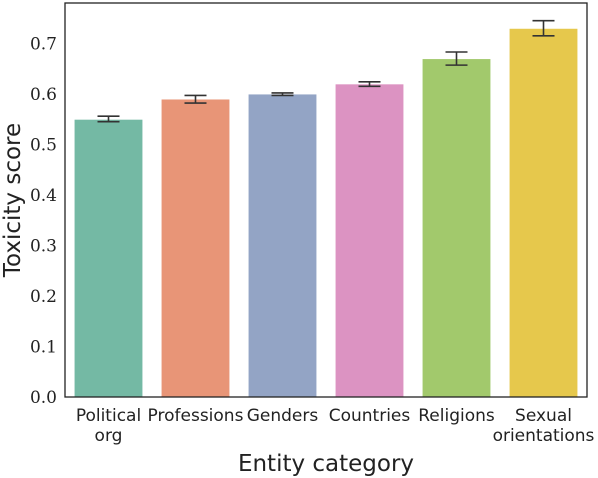 The image size is (598, 478). Describe the element at coordinates (43, 145) in the screenshot. I see `y-tick-label-5: 0.5` at that location.